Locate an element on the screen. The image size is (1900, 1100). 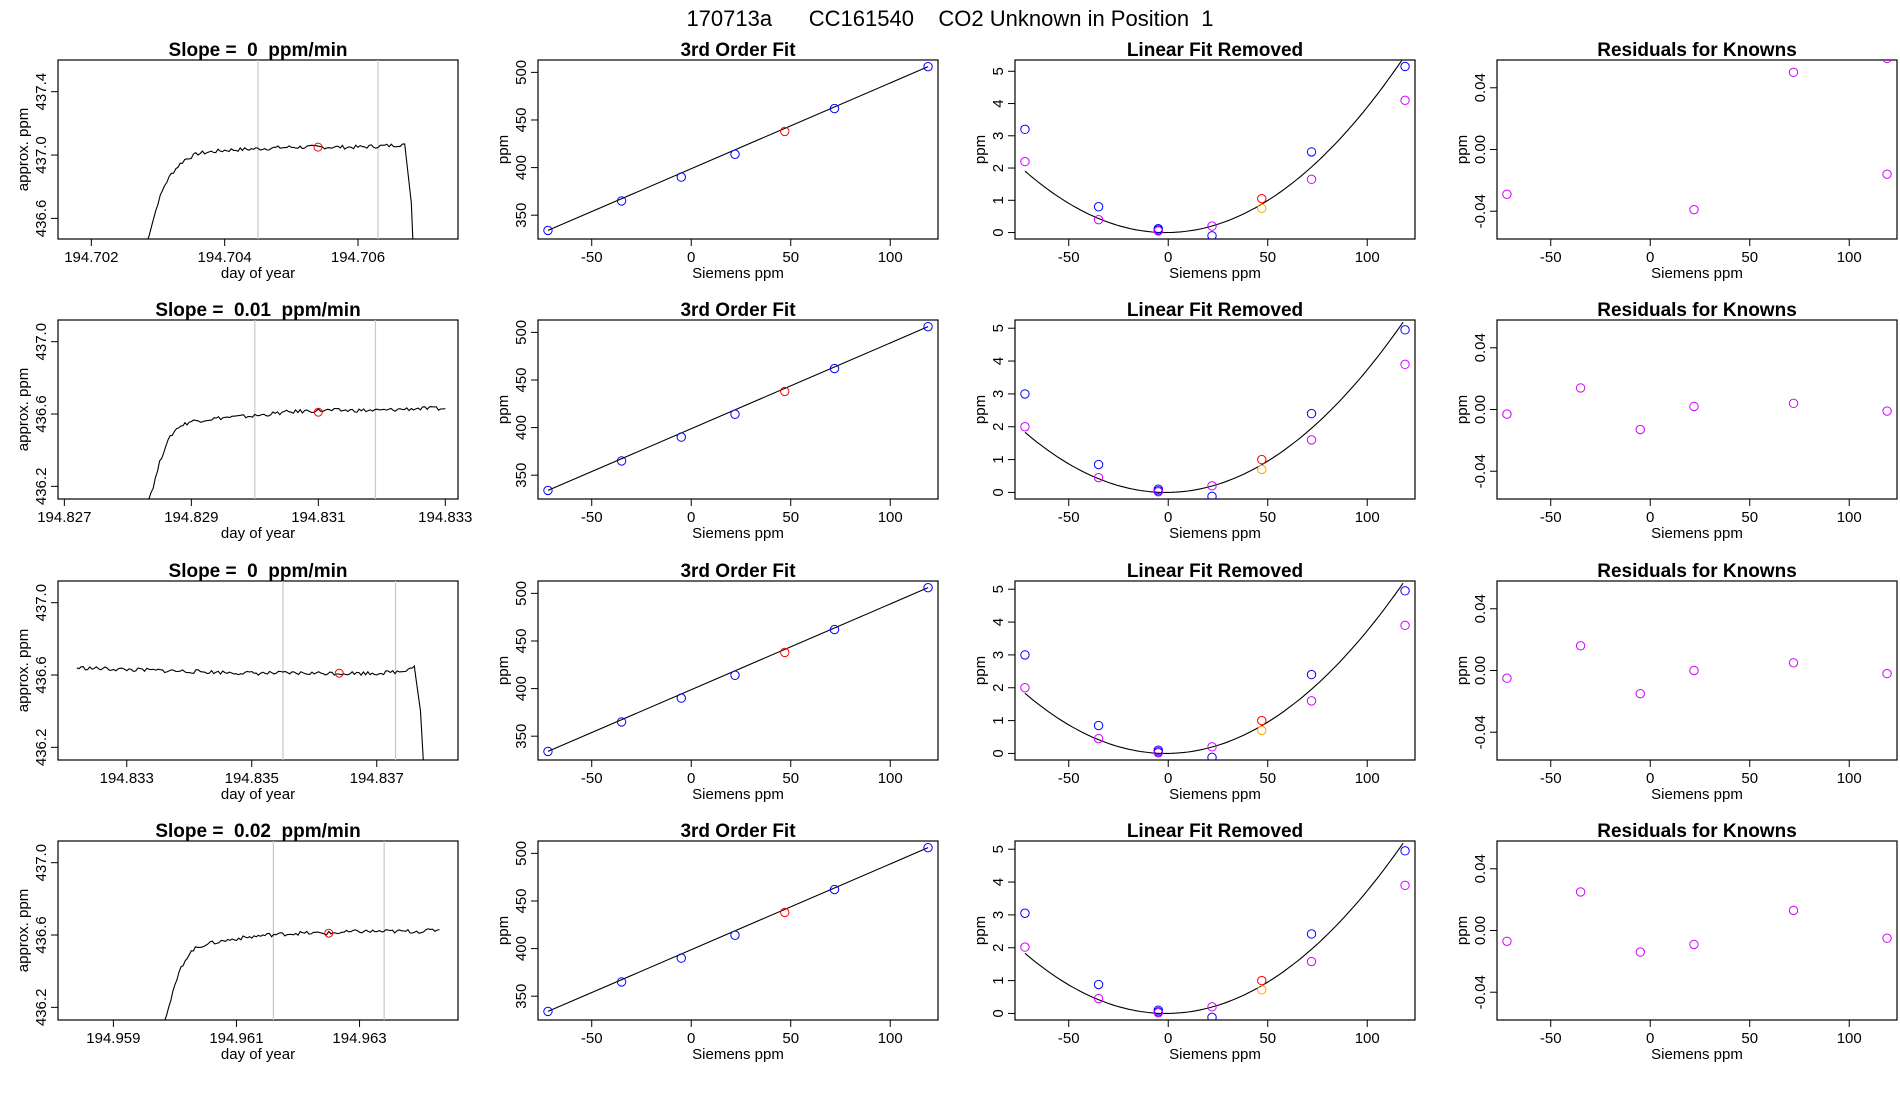
y-tick-label: 4 is located at coordinates (998, 882).